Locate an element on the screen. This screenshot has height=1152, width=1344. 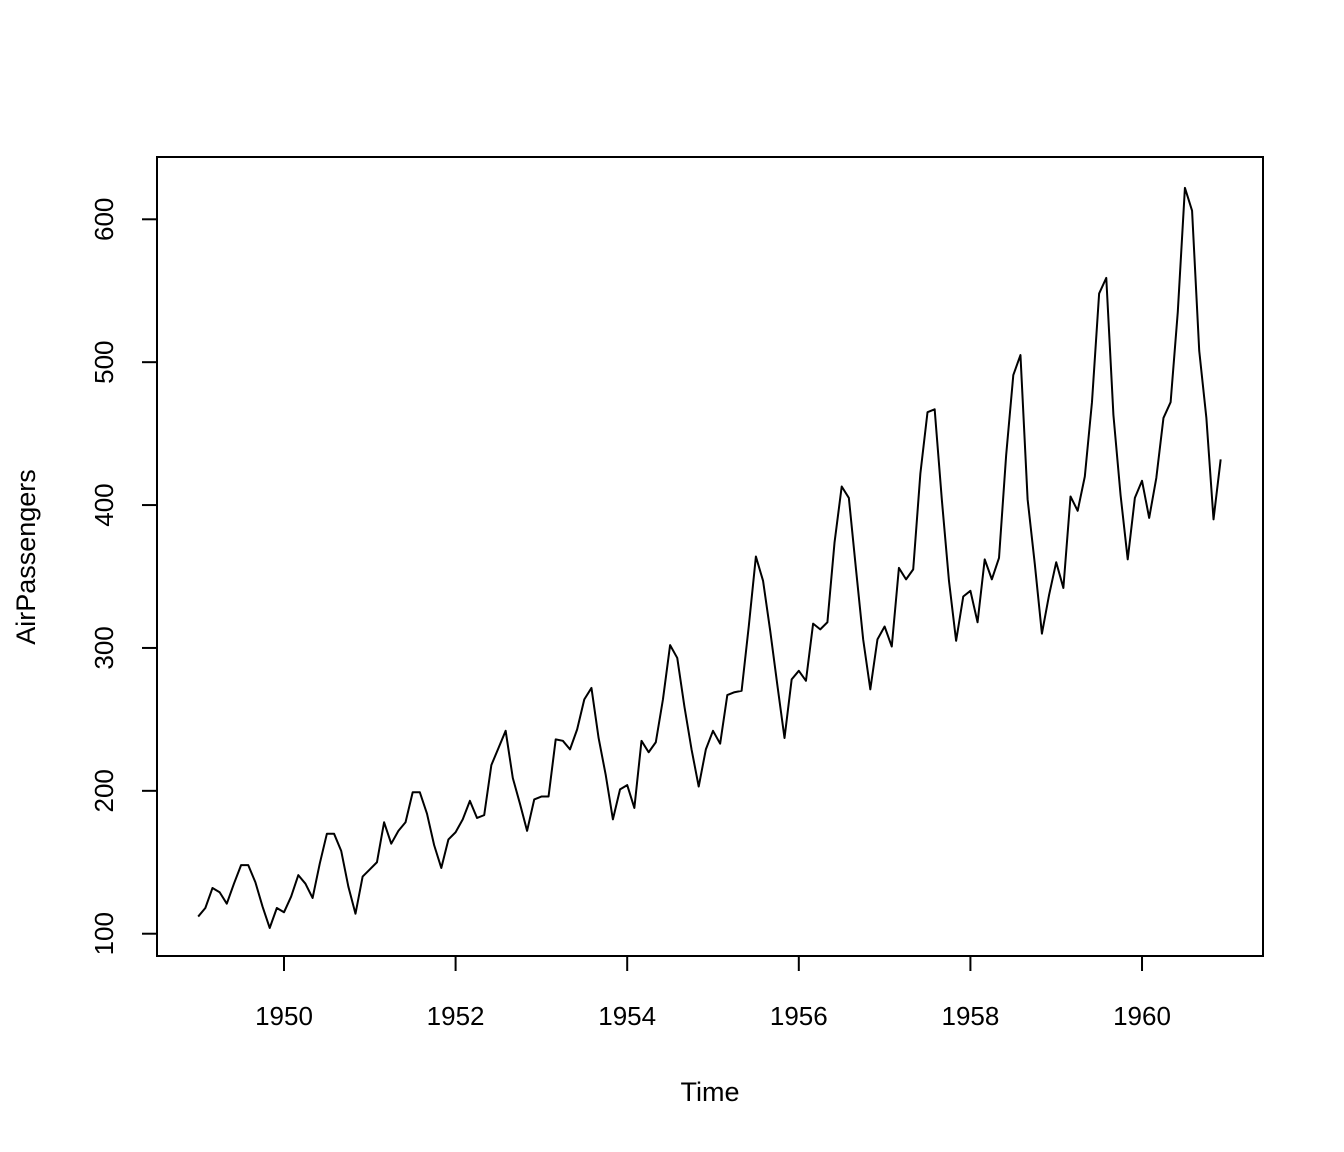
x-tick-label: 1952 is located at coordinates (456, 1016).